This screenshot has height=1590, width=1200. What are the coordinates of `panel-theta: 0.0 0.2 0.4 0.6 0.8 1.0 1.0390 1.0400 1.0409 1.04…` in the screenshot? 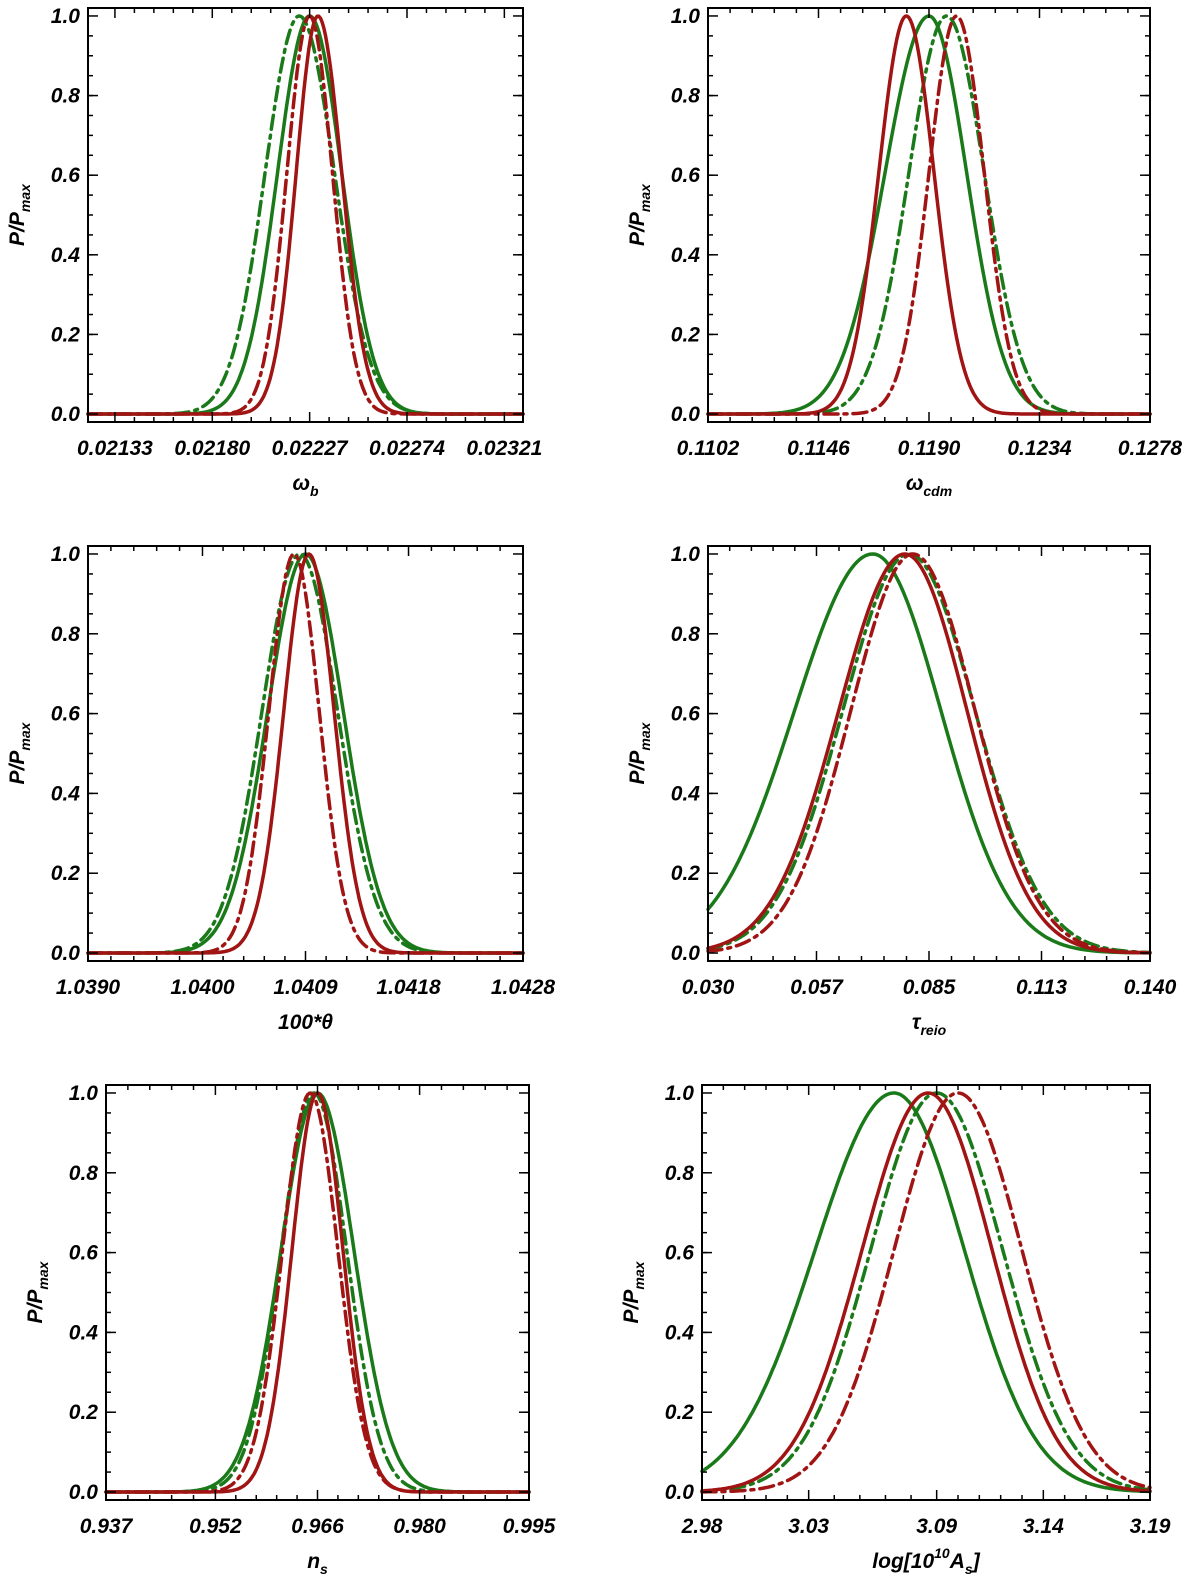 It's located at (280, 788).